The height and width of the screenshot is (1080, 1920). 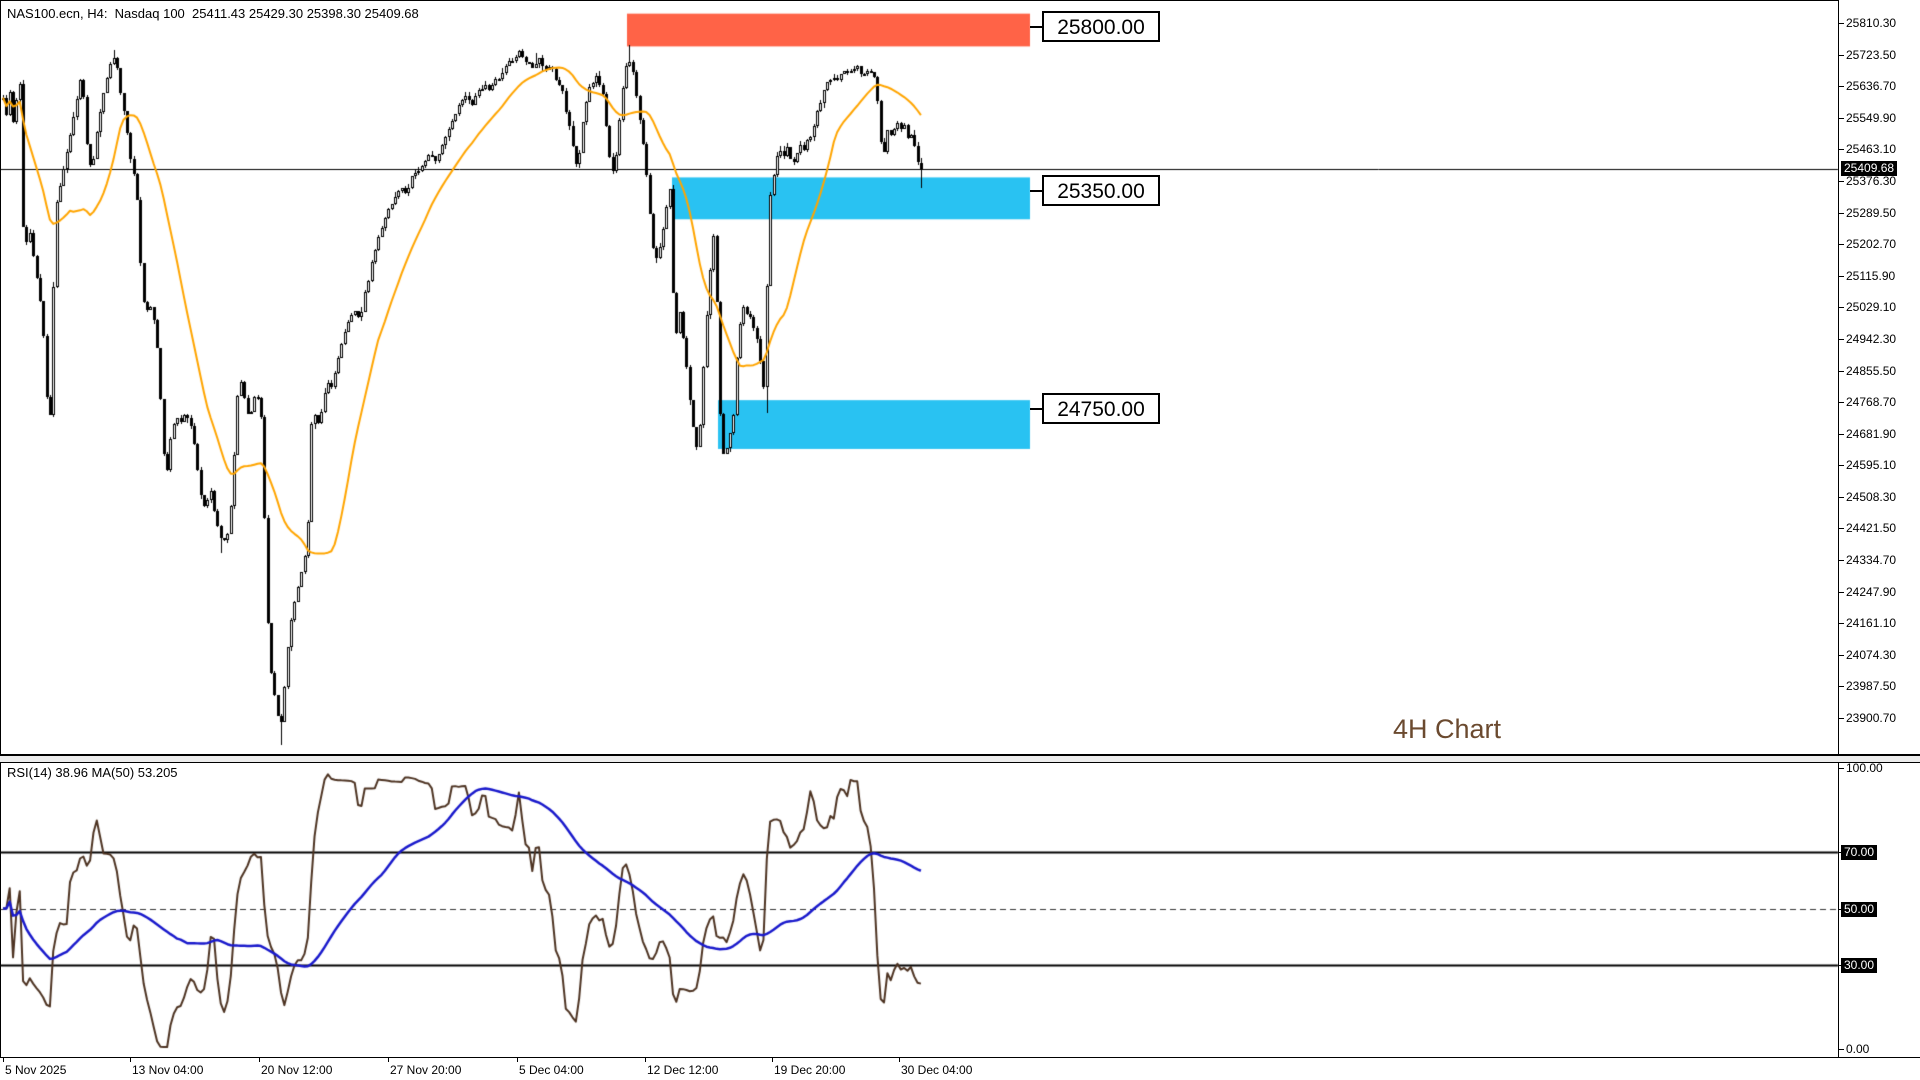 I want to click on price-axis-label: 25289.50, so click(x=1871, y=213).